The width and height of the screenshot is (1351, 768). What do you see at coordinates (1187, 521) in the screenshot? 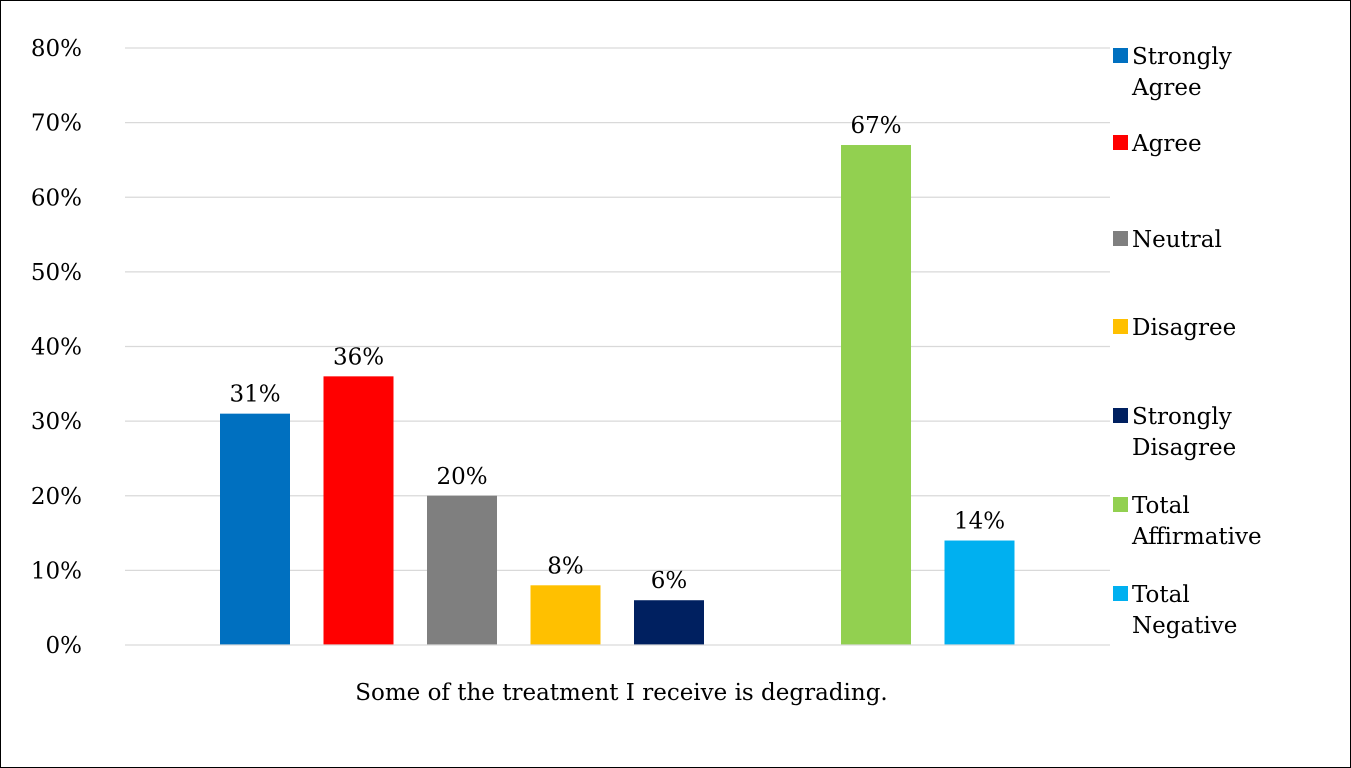
I see `legend-item: Total Affirmative` at bounding box center [1187, 521].